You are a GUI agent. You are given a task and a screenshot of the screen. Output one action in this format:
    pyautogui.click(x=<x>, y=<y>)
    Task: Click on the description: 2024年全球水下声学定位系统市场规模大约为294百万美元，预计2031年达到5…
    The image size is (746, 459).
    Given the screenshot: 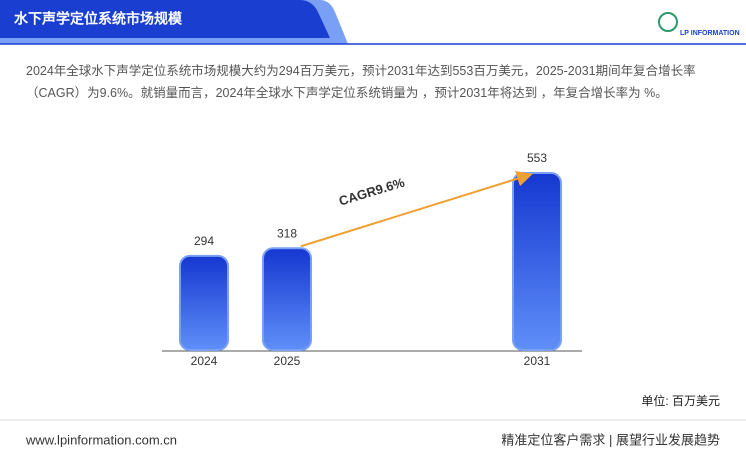 What is the action you would take?
    pyautogui.click(x=361, y=82)
    